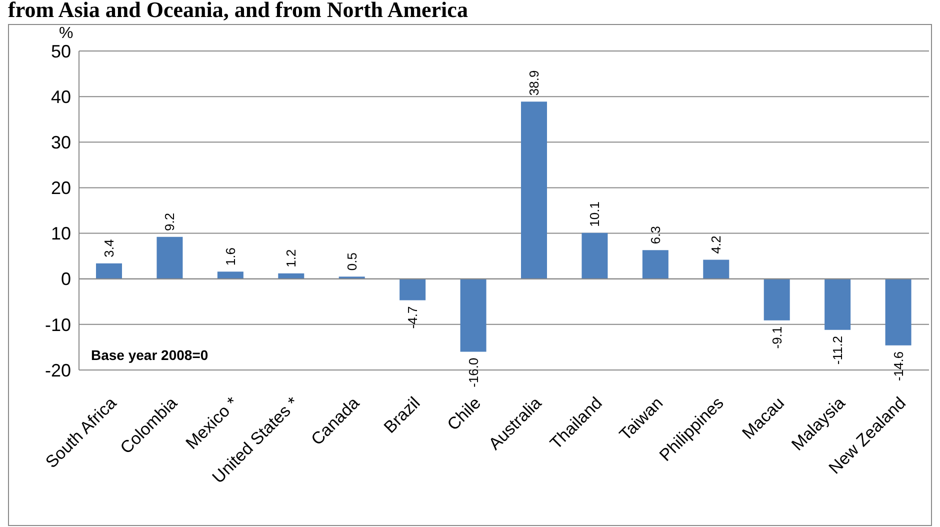 The image size is (940, 527). Describe the element at coordinates (238, 12) in the screenshot. I see `chart-title: from Asia and Oceania, and from North America` at that location.